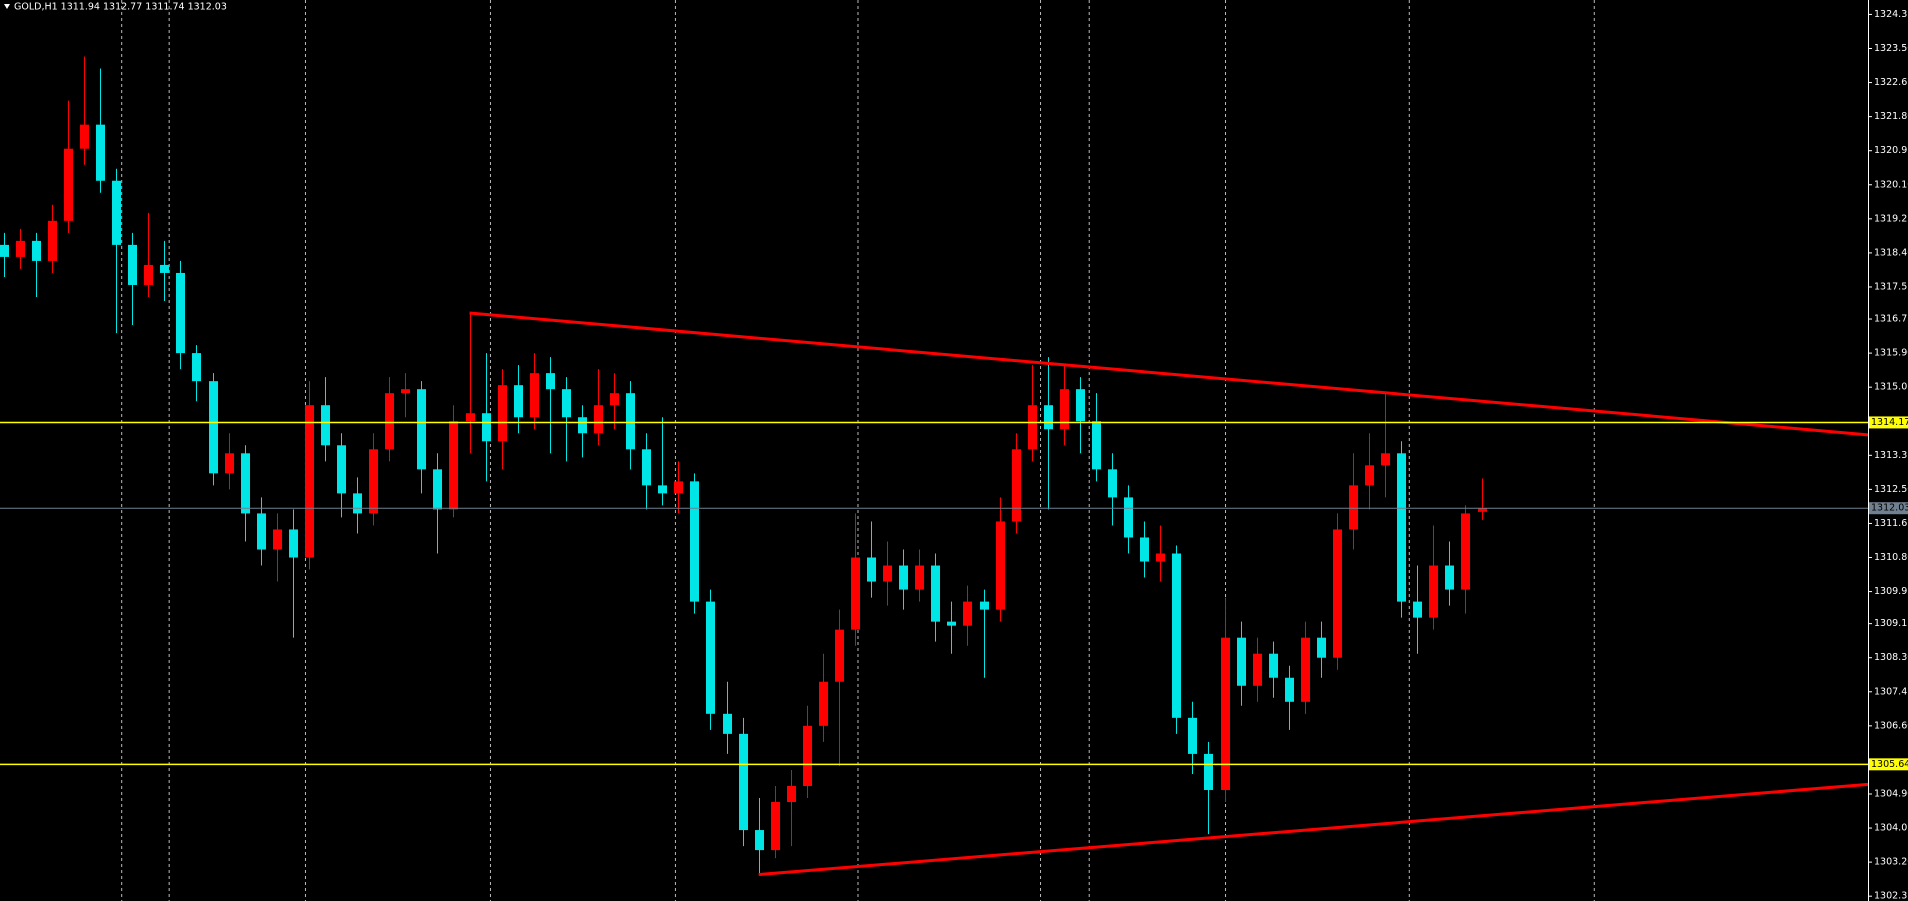 This screenshot has width=1908, height=901. I want to click on y-tick-label: 1322.65, so click(1891, 82).